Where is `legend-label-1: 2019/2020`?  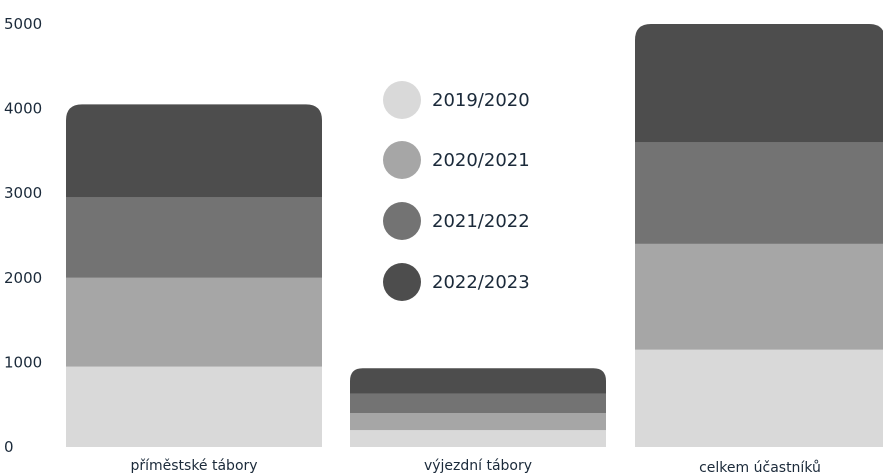 legend-label-1: 2019/2020 is located at coordinates (481, 100).